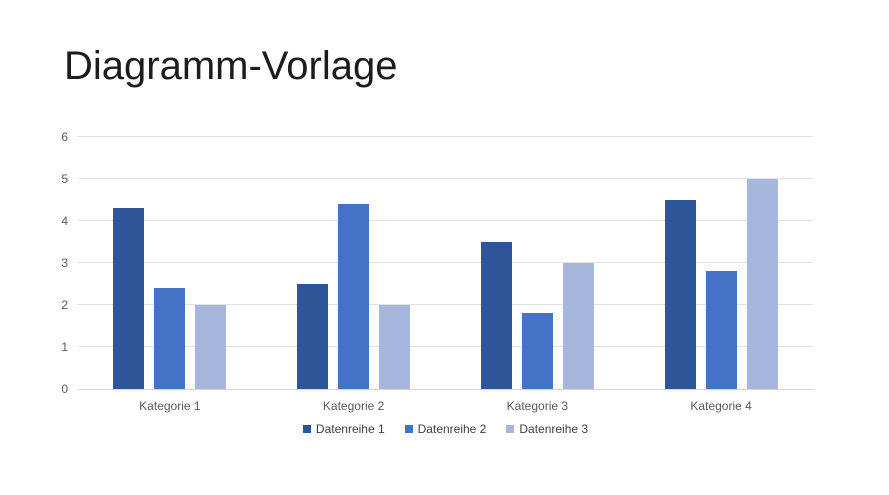  What do you see at coordinates (64, 221) in the screenshot?
I see `y-tick-label-4: 4` at bounding box center [64, 221].